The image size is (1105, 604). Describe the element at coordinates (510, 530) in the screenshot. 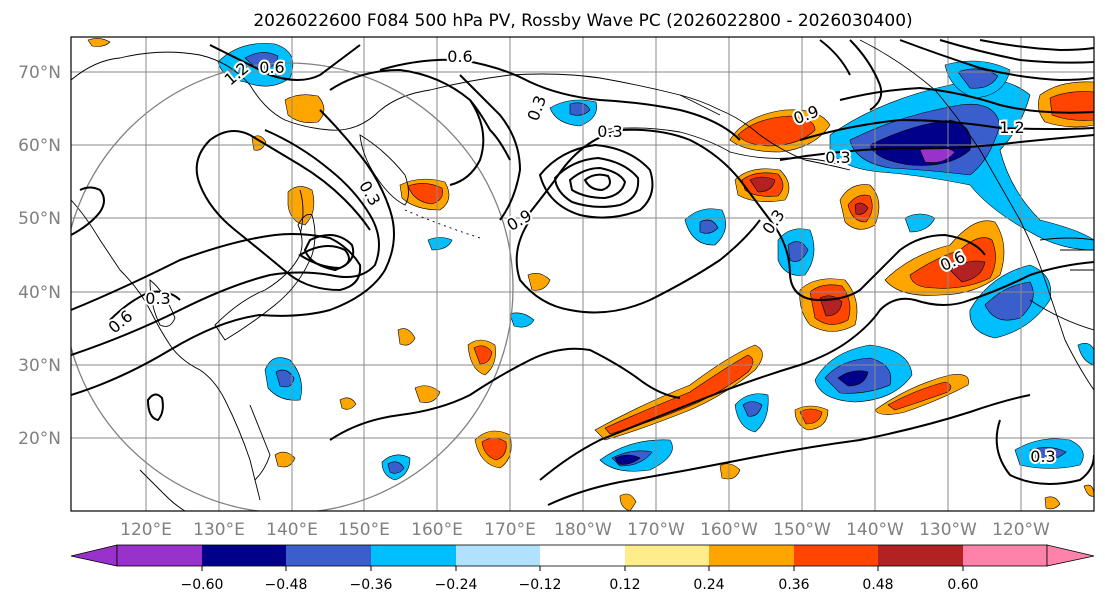

I see `lon-label: 170°E` at that location.